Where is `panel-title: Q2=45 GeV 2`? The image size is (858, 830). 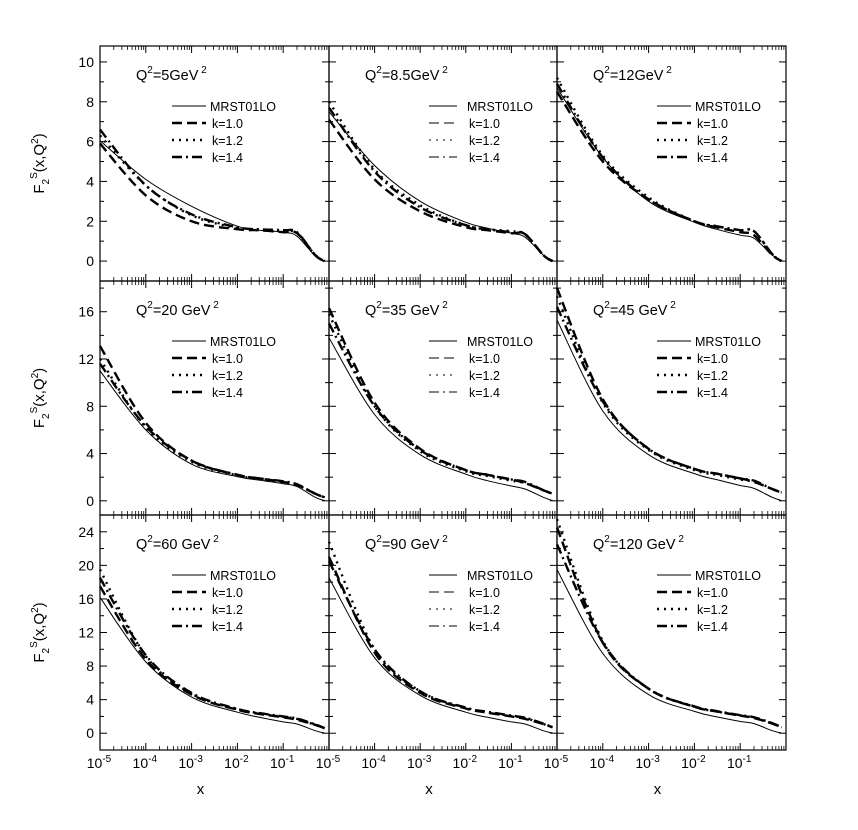 panel-title: Q2=45 GeV 2 is located at coordinates (634, 309).